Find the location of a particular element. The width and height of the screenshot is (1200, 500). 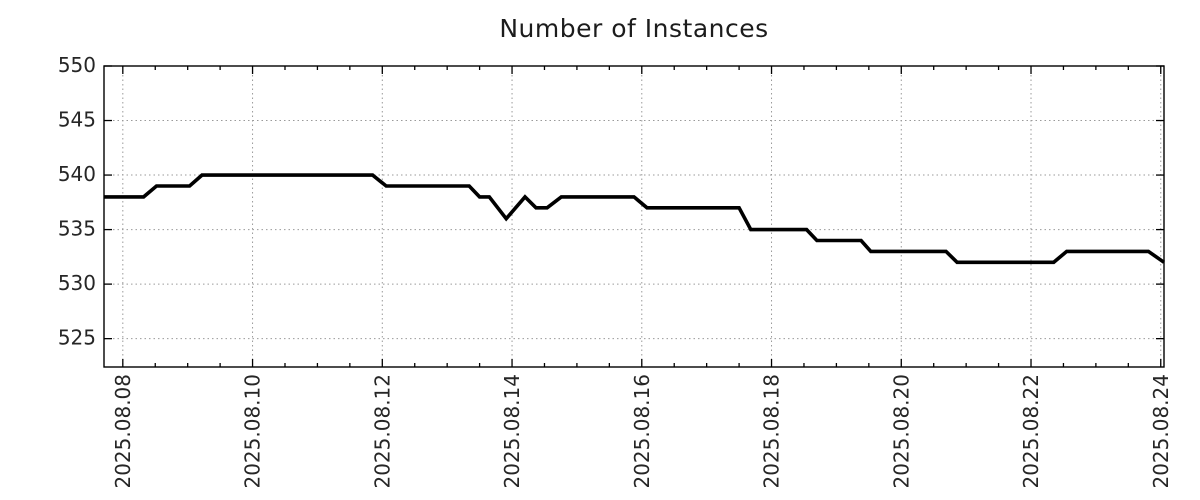

y-tick-label: 550 is located at coordinates (77, 65).